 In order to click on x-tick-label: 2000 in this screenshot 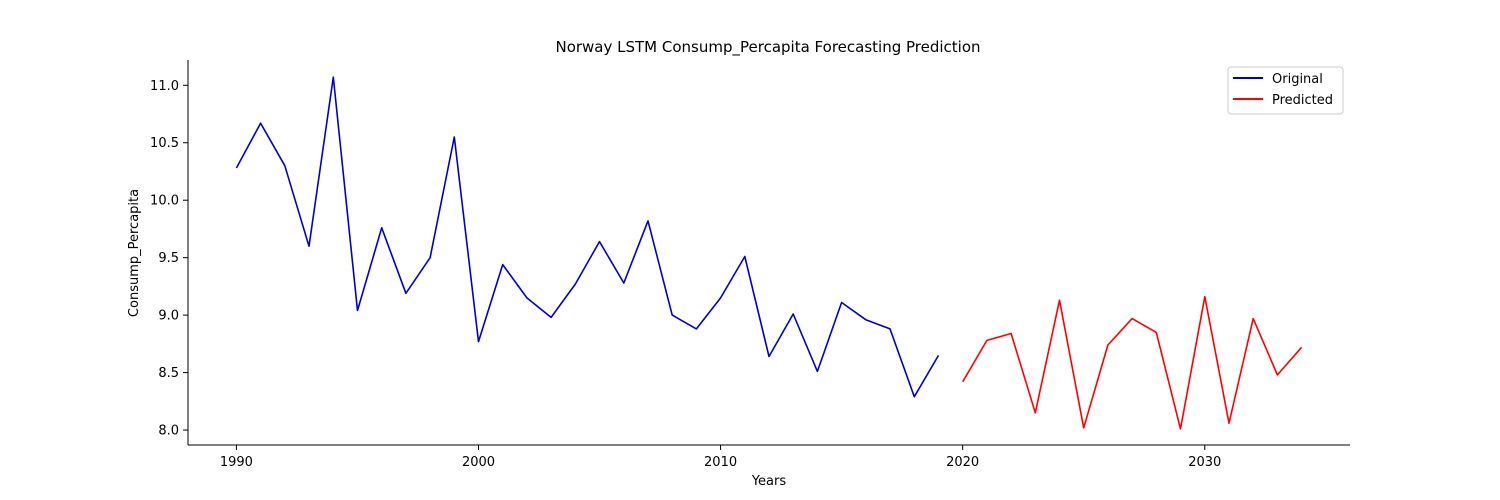, I will do `click(478, 462)`.